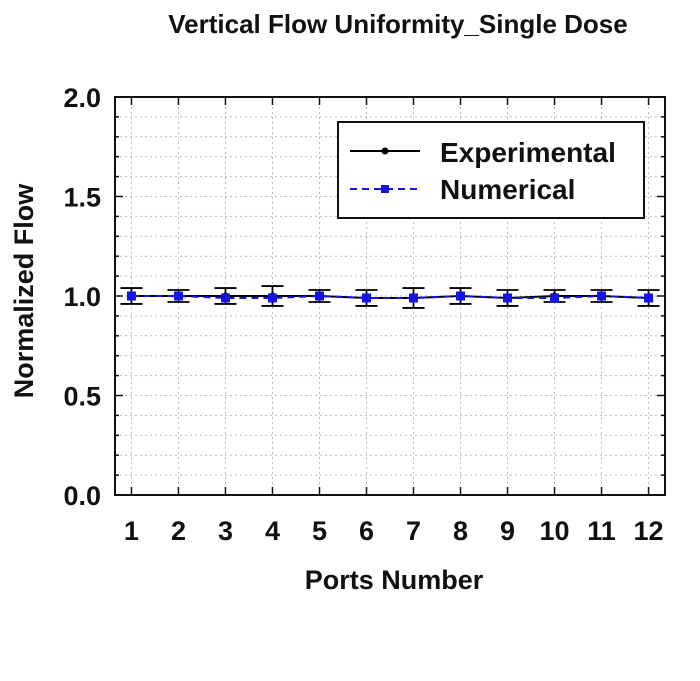  What do you see at coordinates (507, 531) in the screenshot?
I see `x-tick-label: 9` at bounding box center [507, 531].